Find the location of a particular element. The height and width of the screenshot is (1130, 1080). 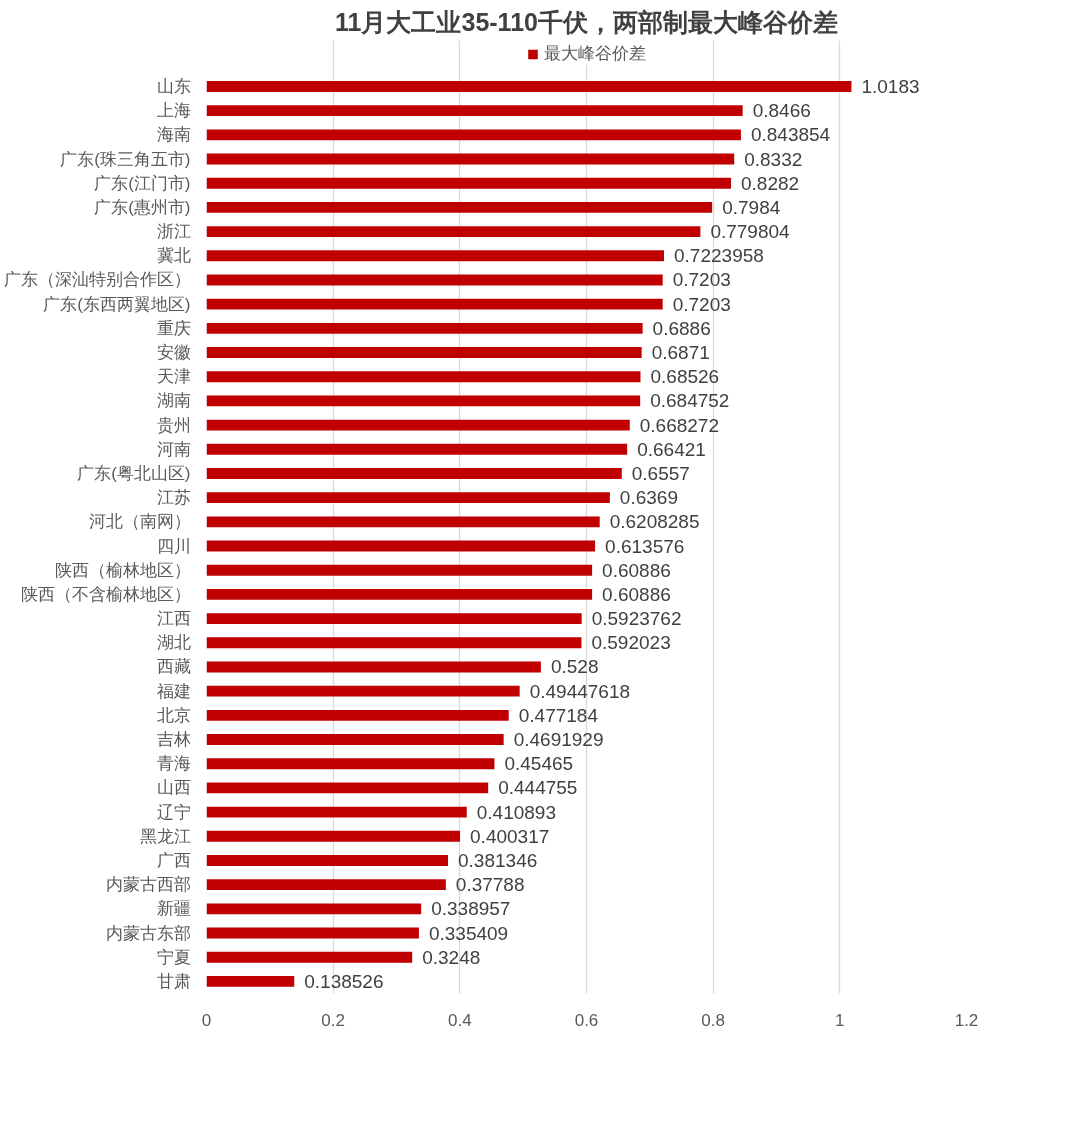

y-tick-label: 甘肃 is located at coordinates (173, 981).